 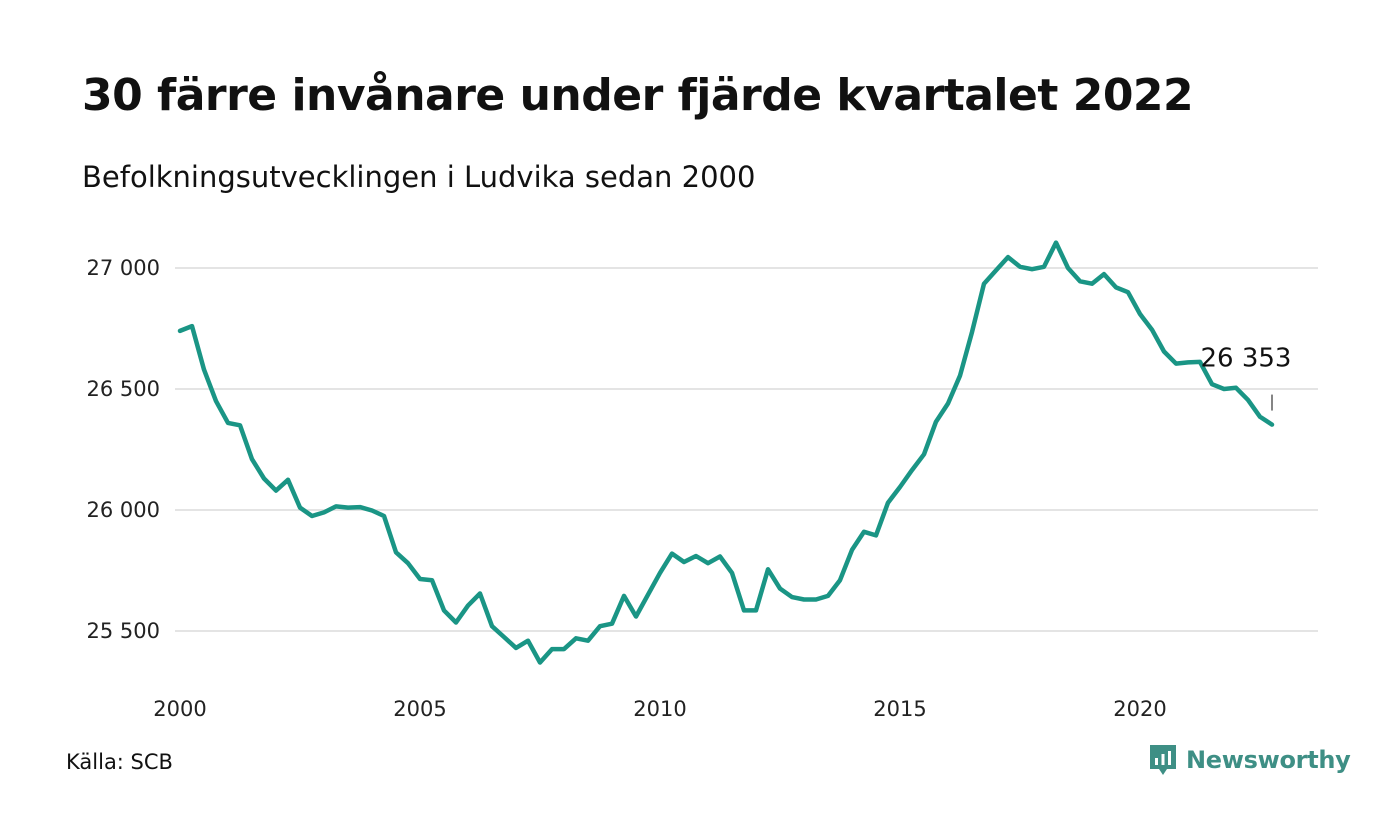 I want to click on y-tick-label: 25 500, so click(x=123, y=631).